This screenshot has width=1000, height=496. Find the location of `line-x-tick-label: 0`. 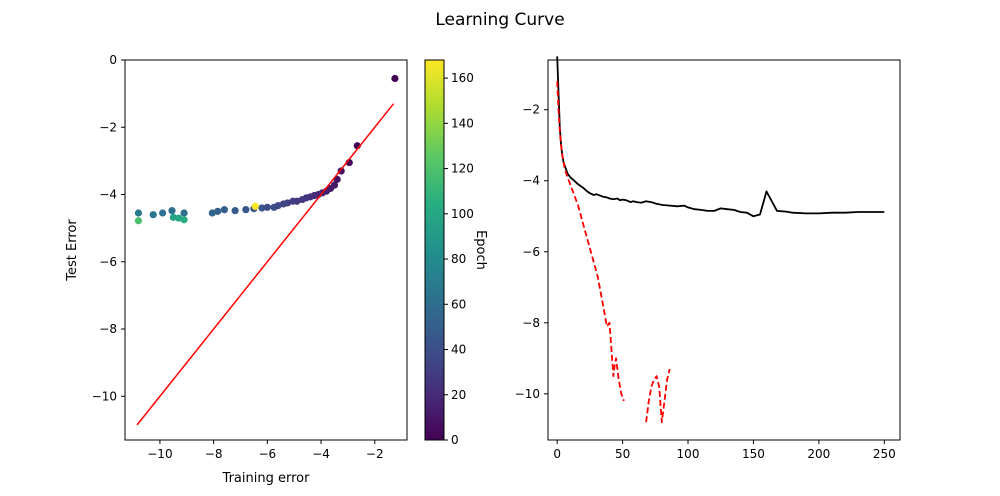

line-x-tick-label: 0 is located at coordinates (557, 454).